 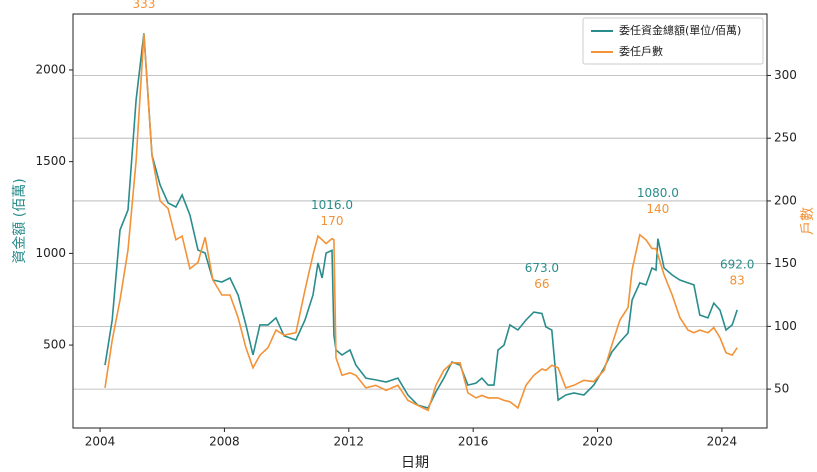 What do you see at coordinates (332, 205) in the screenshot?
I see `annotation-value: 1016.0` at bounding box center [332, 205].